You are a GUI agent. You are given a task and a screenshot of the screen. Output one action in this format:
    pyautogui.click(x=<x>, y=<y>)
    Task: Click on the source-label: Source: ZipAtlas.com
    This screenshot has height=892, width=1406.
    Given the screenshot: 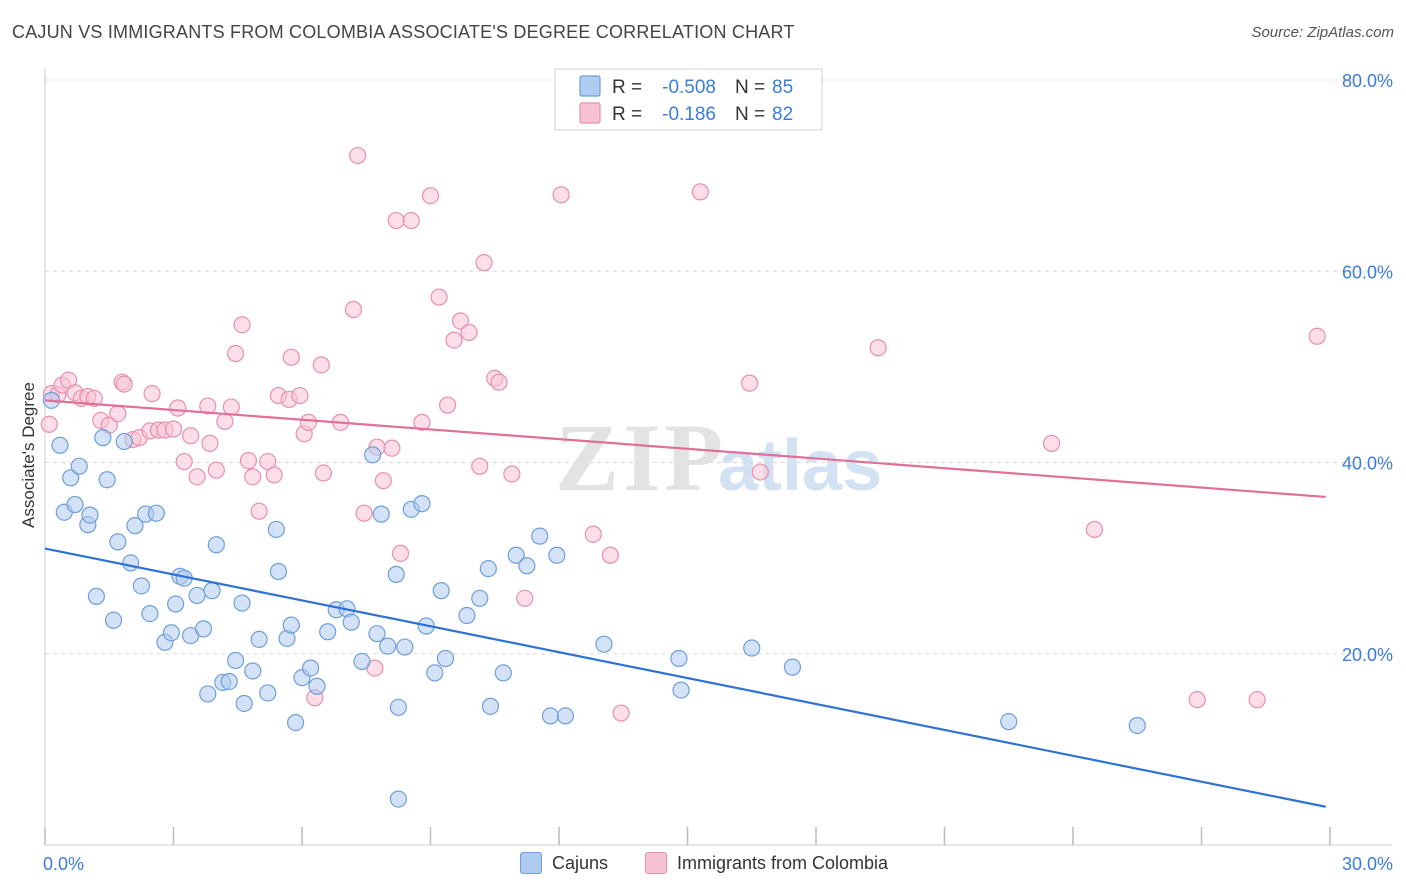 What is the action you would take?
    pyautogui.click(x=1322, y=32)
    